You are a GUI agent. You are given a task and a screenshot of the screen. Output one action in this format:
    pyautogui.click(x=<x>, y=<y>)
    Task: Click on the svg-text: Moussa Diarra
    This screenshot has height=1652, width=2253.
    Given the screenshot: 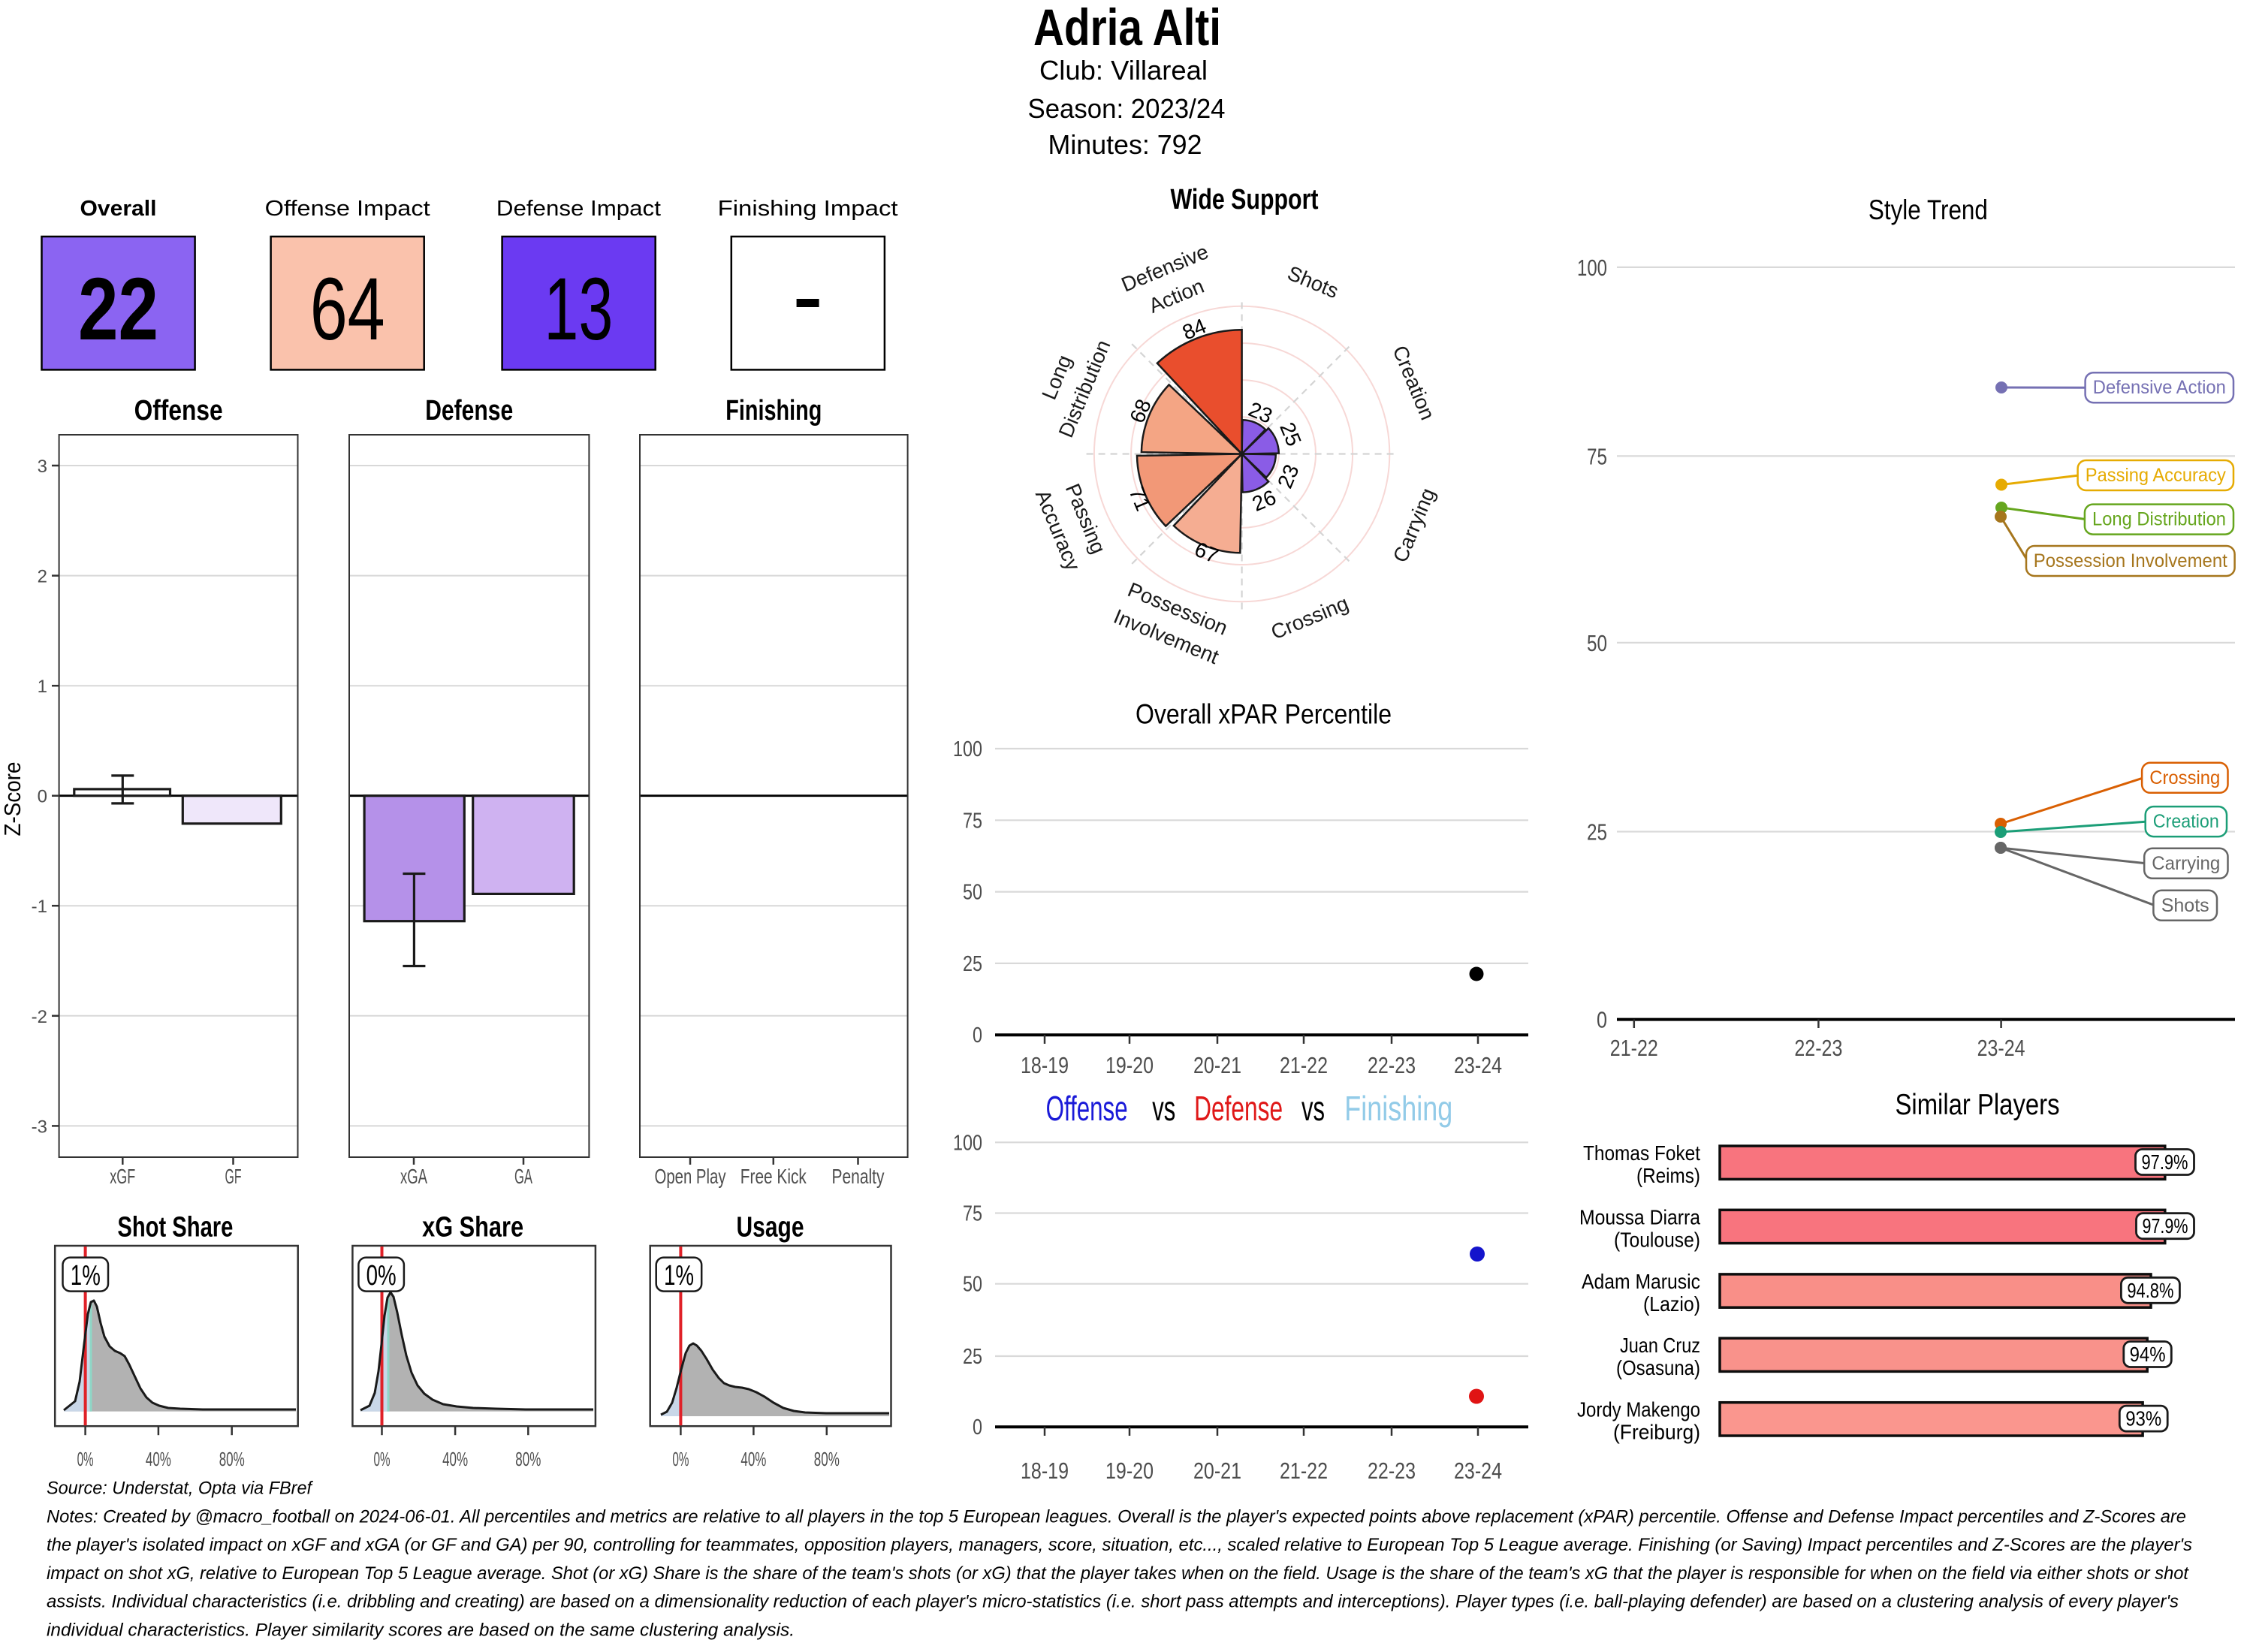 What is the action you would take?
    pyautogui.click(x=1639, y=1216)
    